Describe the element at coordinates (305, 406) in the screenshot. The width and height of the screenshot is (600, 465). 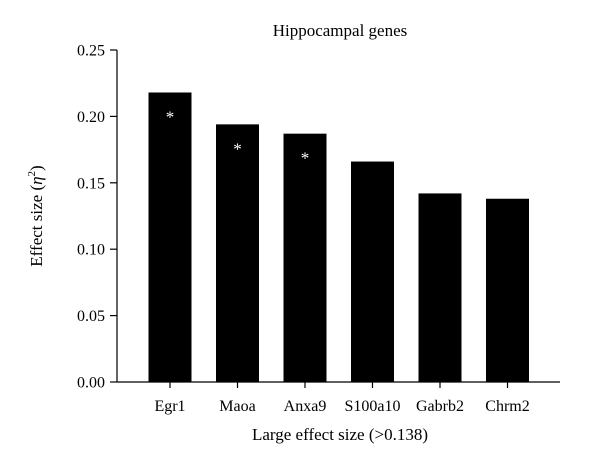
I see `x-tick-label: Anxa9` at that location.